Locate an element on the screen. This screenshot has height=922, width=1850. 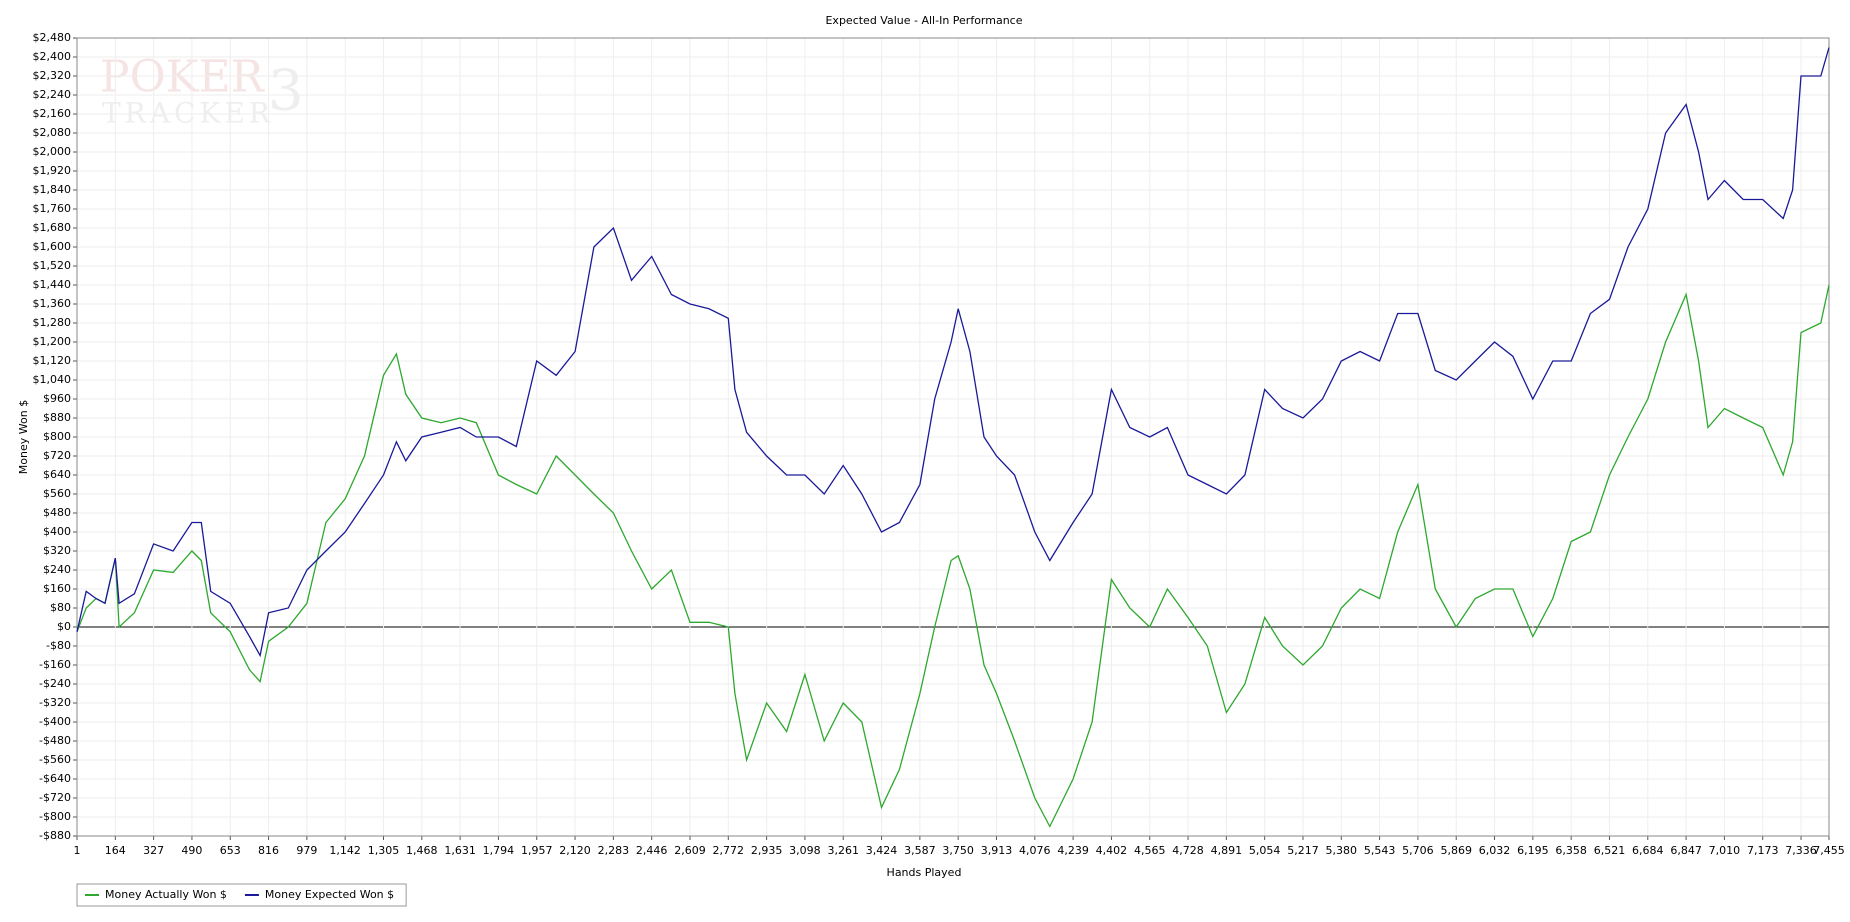
y-tick-label: $1,600 is located at coordinates (52, 246).